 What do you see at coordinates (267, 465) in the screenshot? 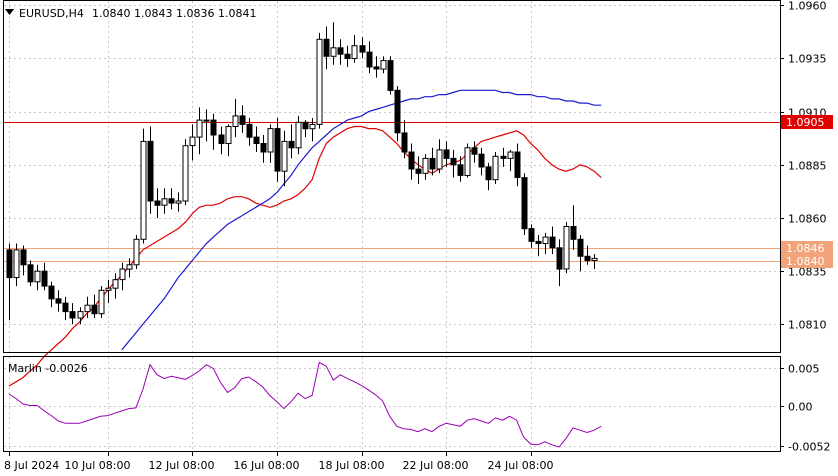
I see `time-tick-label: 16 Jul 08:00` at bounding box center [267, 465].